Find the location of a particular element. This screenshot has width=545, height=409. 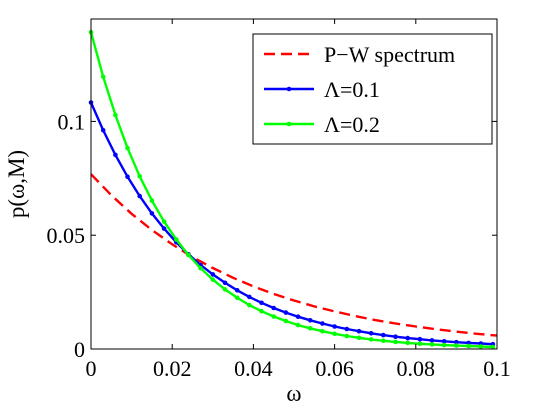

x-tick-label: 0.08 is located at coordinates (416, 368).